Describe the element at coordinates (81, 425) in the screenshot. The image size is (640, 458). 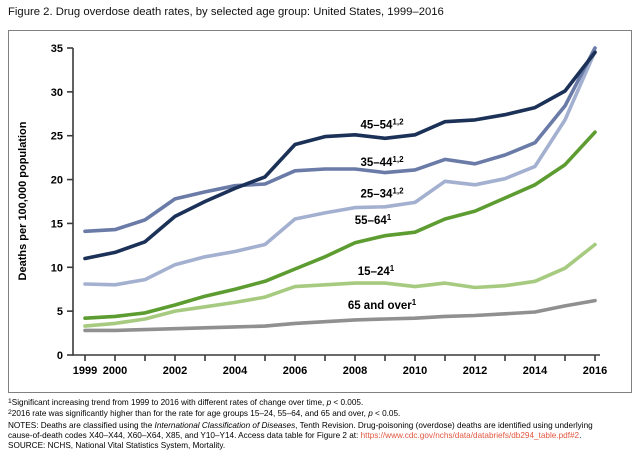
I see `footnote-text: NOTES: Deaths are classified using the` at that location.